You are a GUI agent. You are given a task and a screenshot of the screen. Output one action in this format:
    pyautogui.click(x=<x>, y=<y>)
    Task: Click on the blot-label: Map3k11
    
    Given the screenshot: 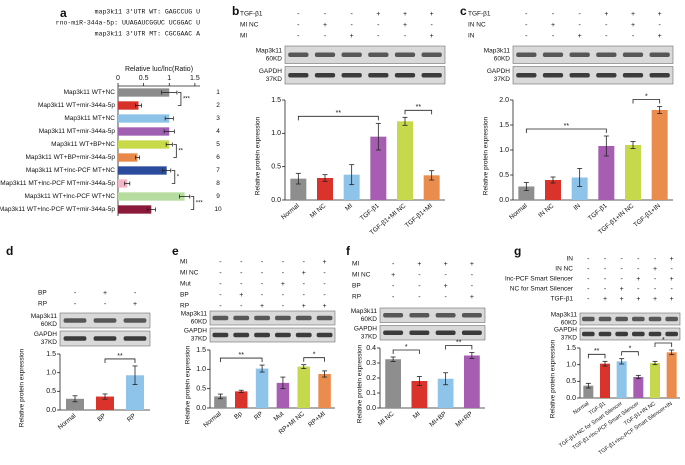 What is the action you would take?
    pyautogui.click(x=497, y=50)
    